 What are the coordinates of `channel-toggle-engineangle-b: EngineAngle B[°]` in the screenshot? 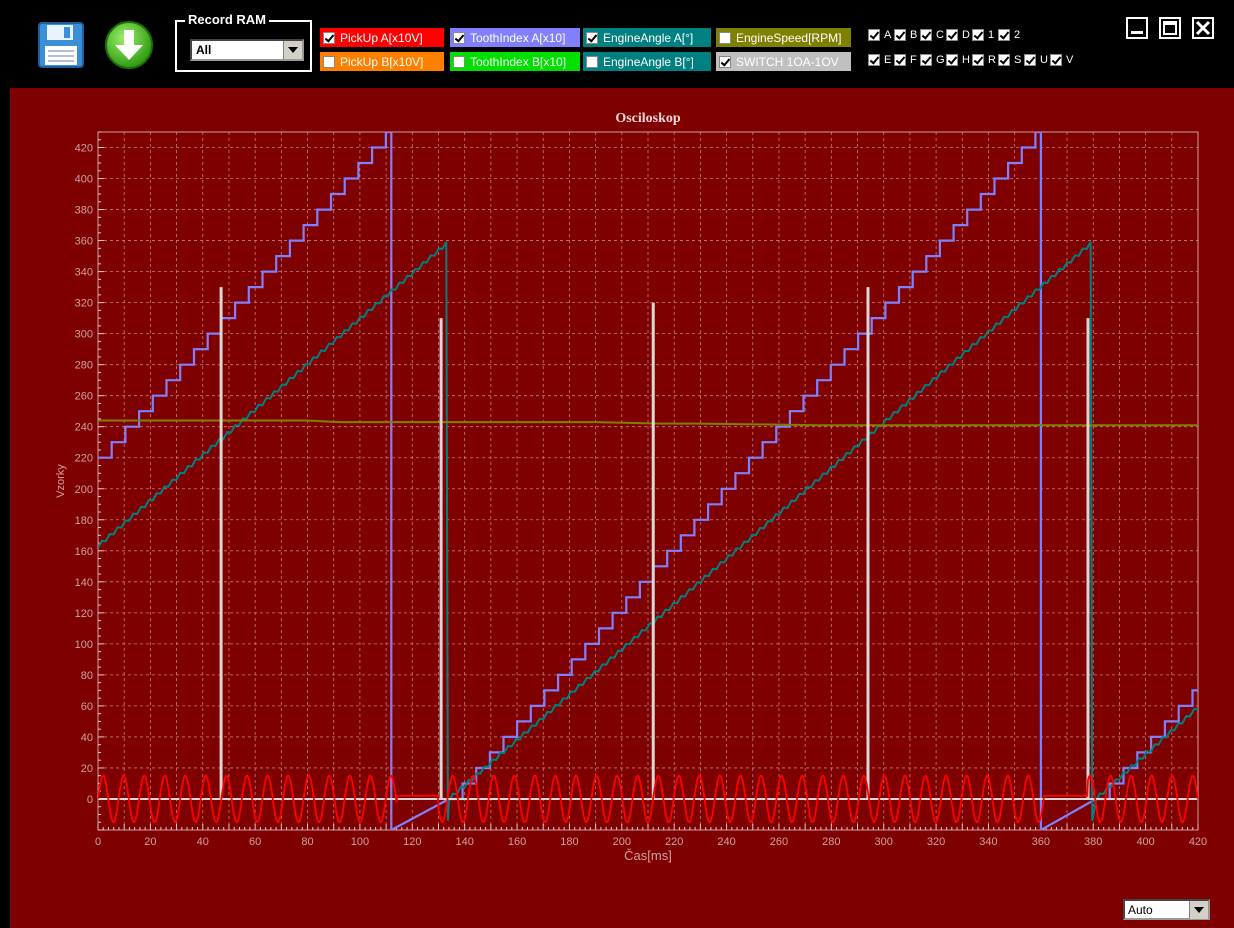 It's located at (647, 61).